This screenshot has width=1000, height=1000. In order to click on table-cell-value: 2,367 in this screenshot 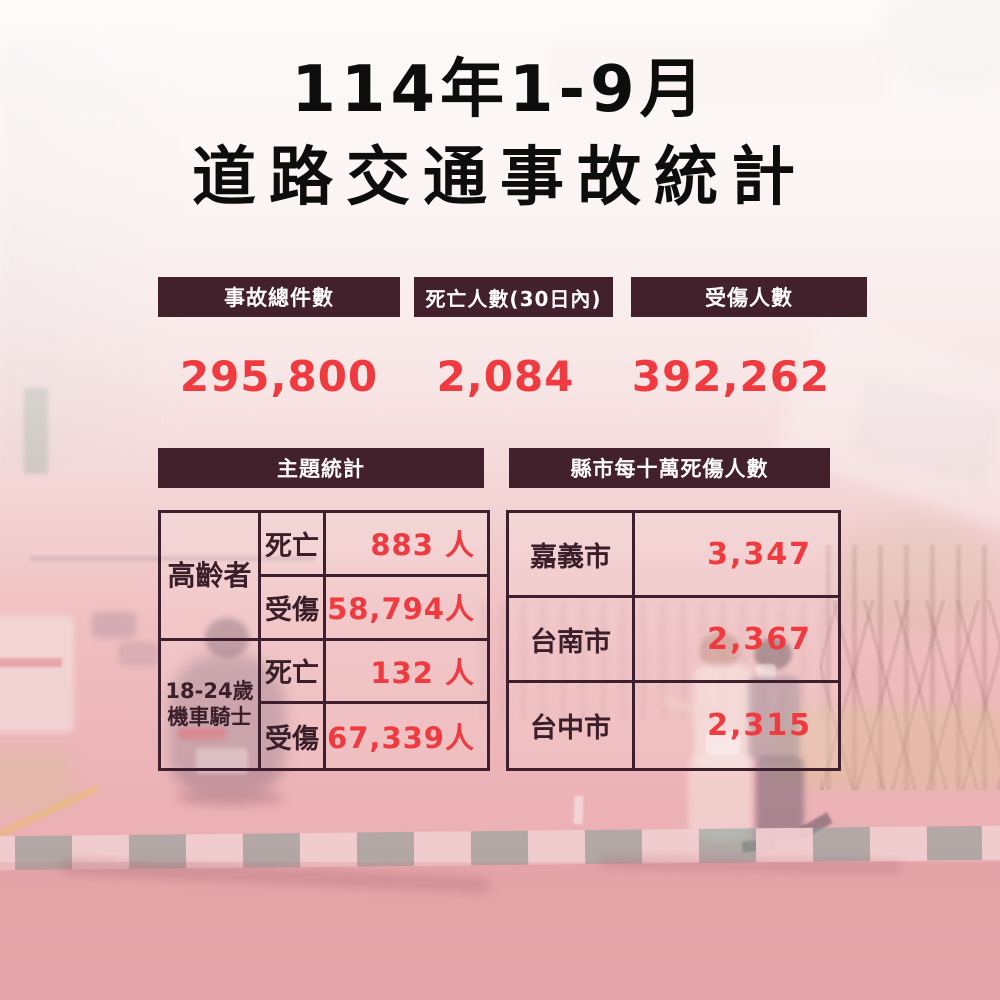, I will do `click(736, 640)`.